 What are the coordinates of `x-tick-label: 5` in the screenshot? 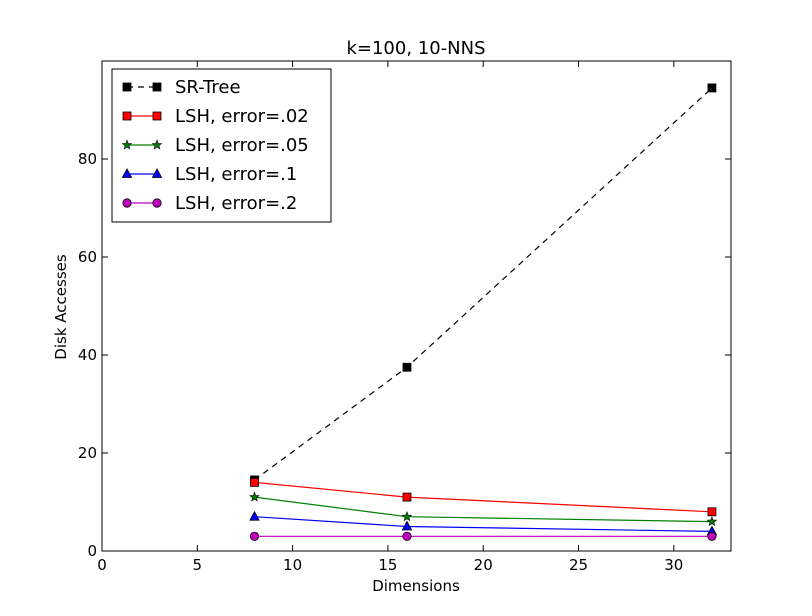 It's located at (198, 565).